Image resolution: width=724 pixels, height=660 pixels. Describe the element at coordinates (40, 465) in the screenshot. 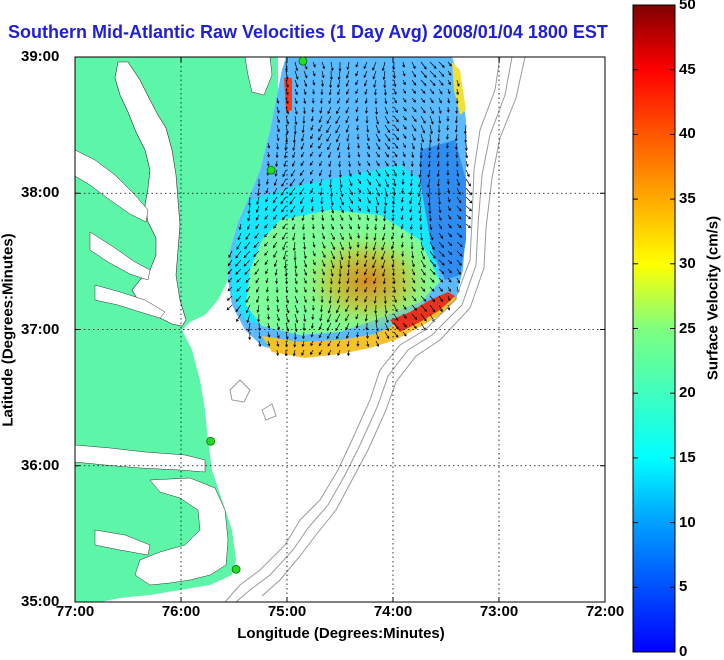

I see `y-tick-label: 36:00` at that location.